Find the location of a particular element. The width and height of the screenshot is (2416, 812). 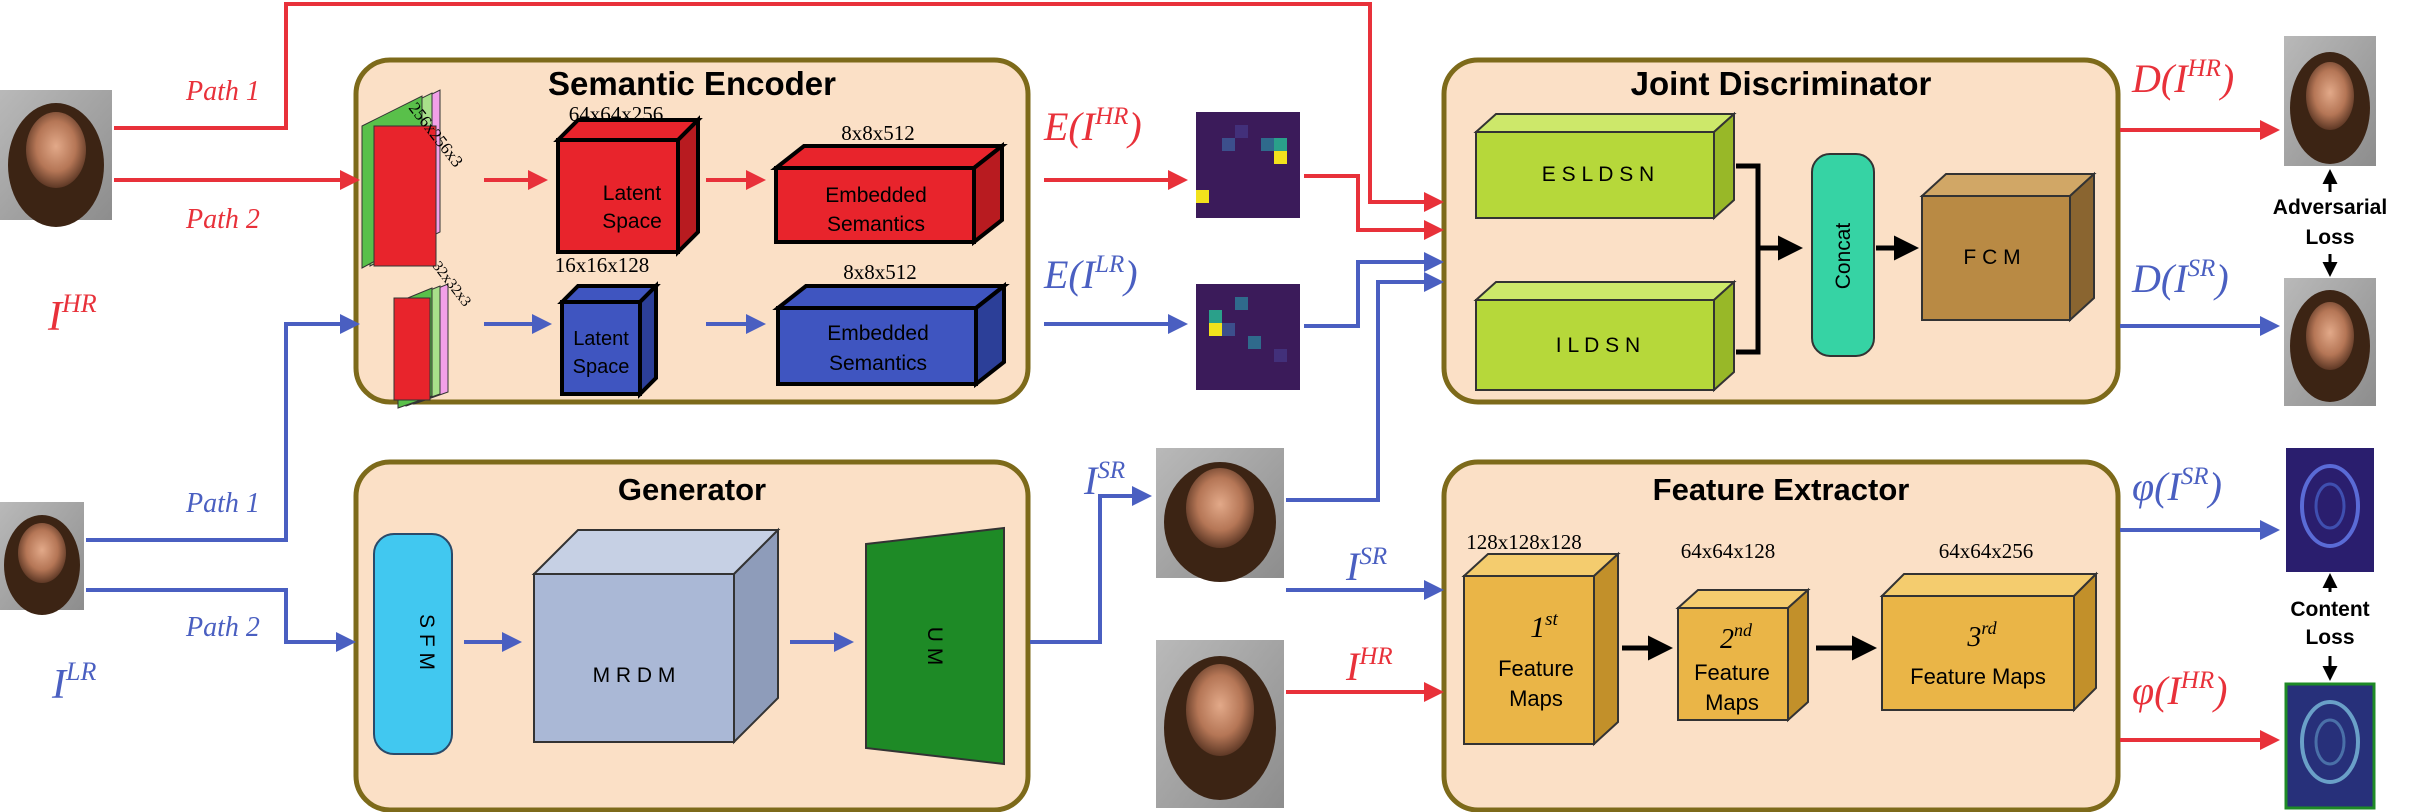

feature-map-2-block is located at coordinates (1743, 655).